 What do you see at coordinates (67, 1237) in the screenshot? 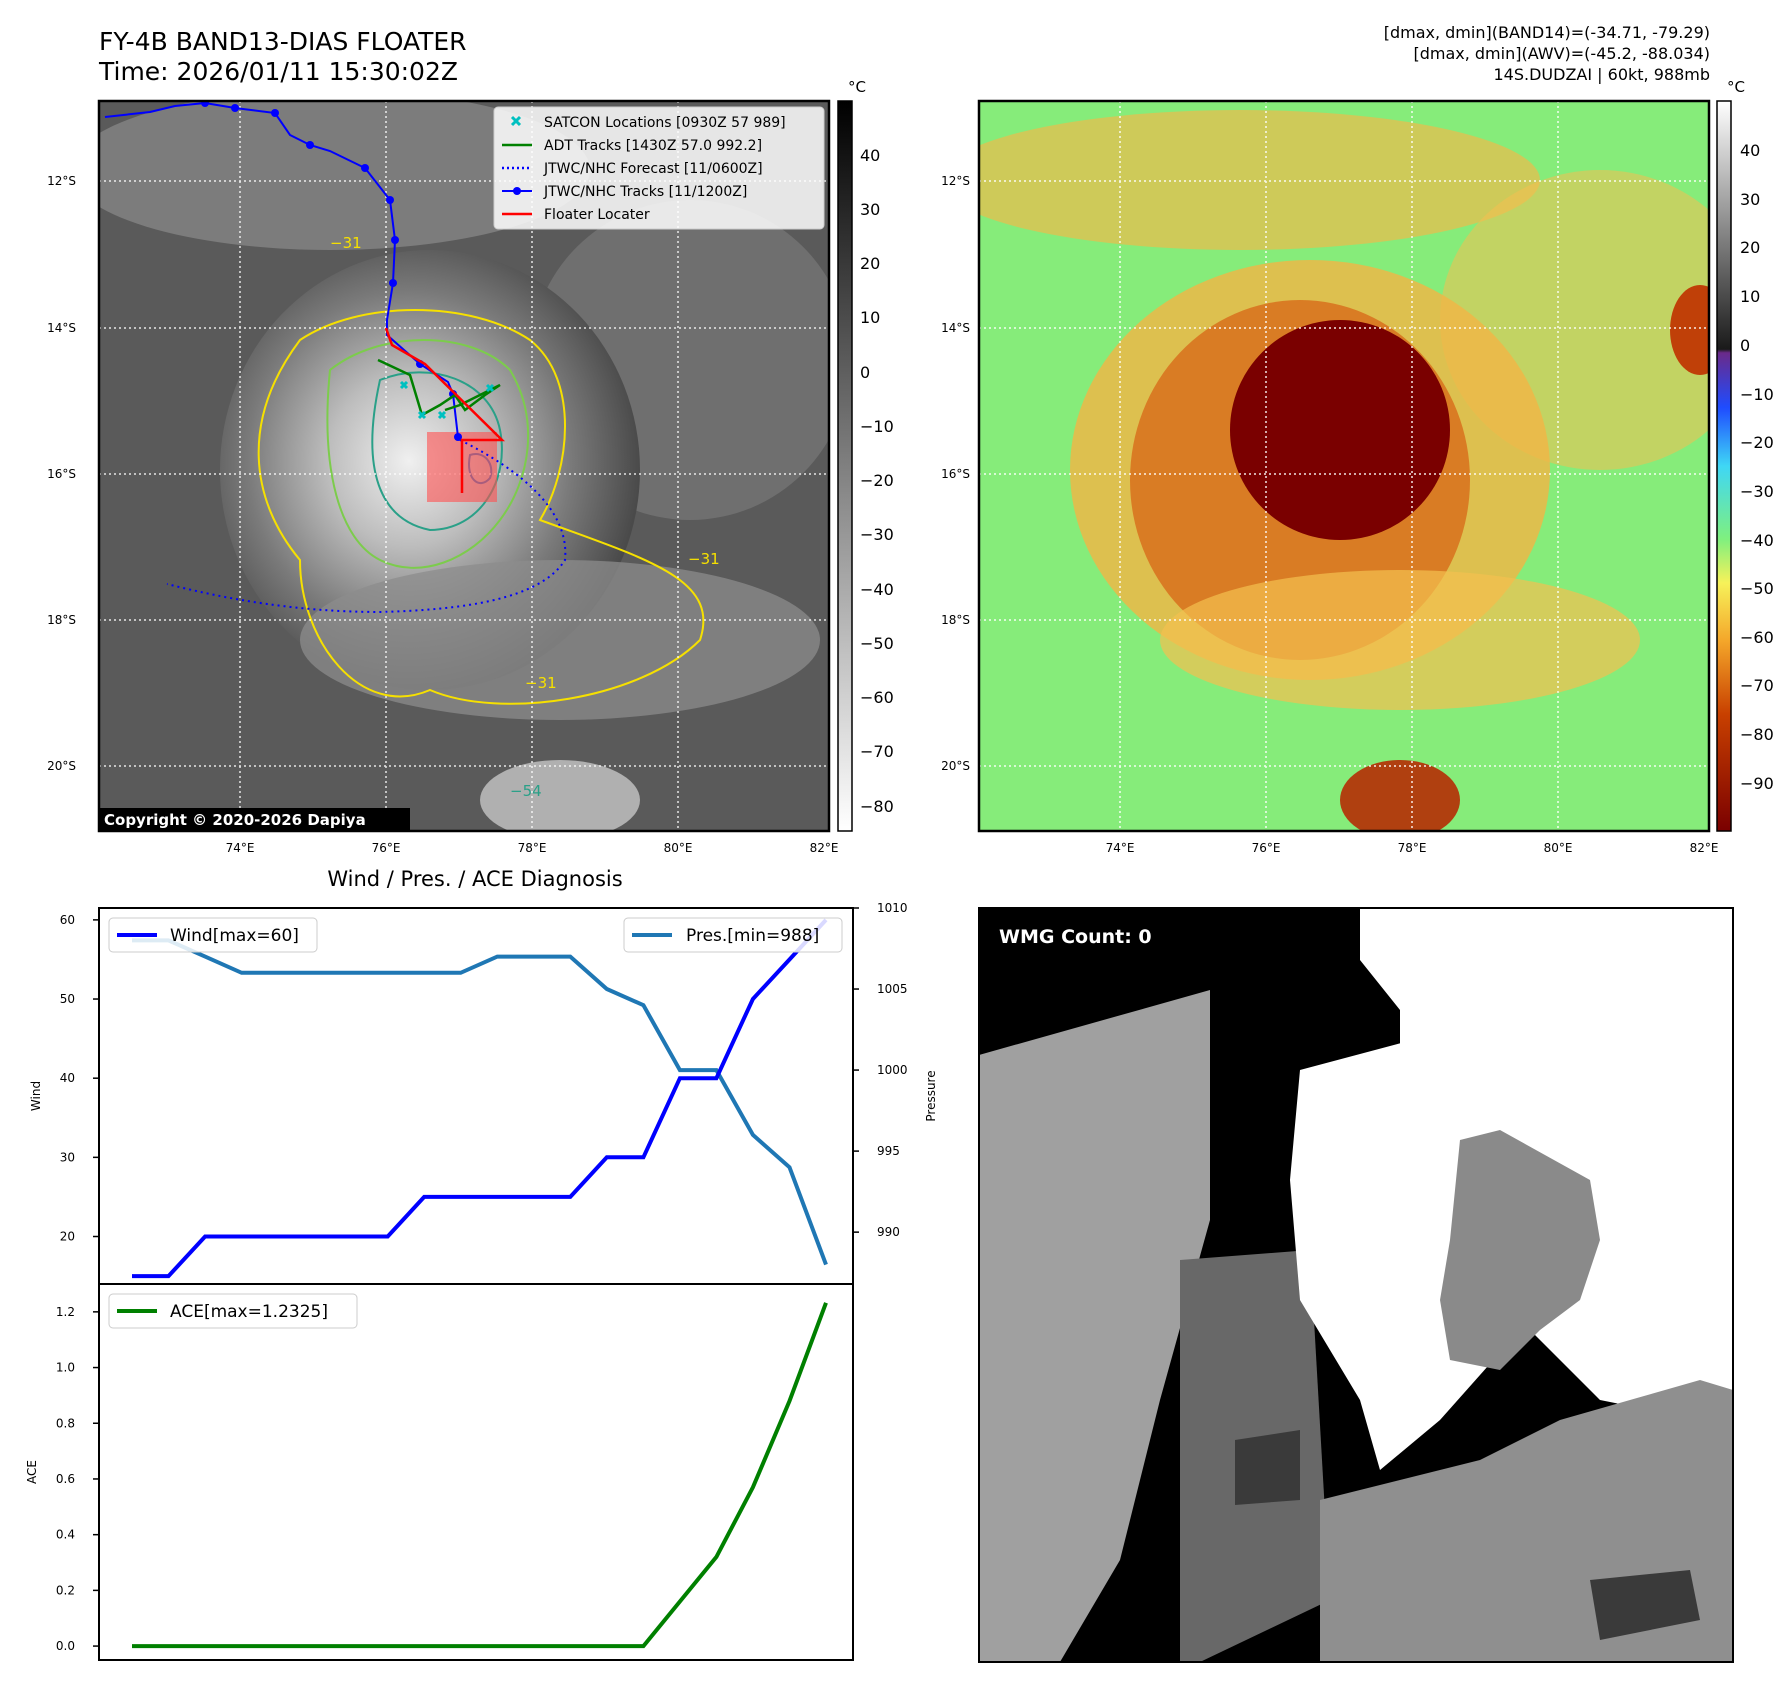
I see `axis-tick-label: 20` at bounding box center [67, 1237].